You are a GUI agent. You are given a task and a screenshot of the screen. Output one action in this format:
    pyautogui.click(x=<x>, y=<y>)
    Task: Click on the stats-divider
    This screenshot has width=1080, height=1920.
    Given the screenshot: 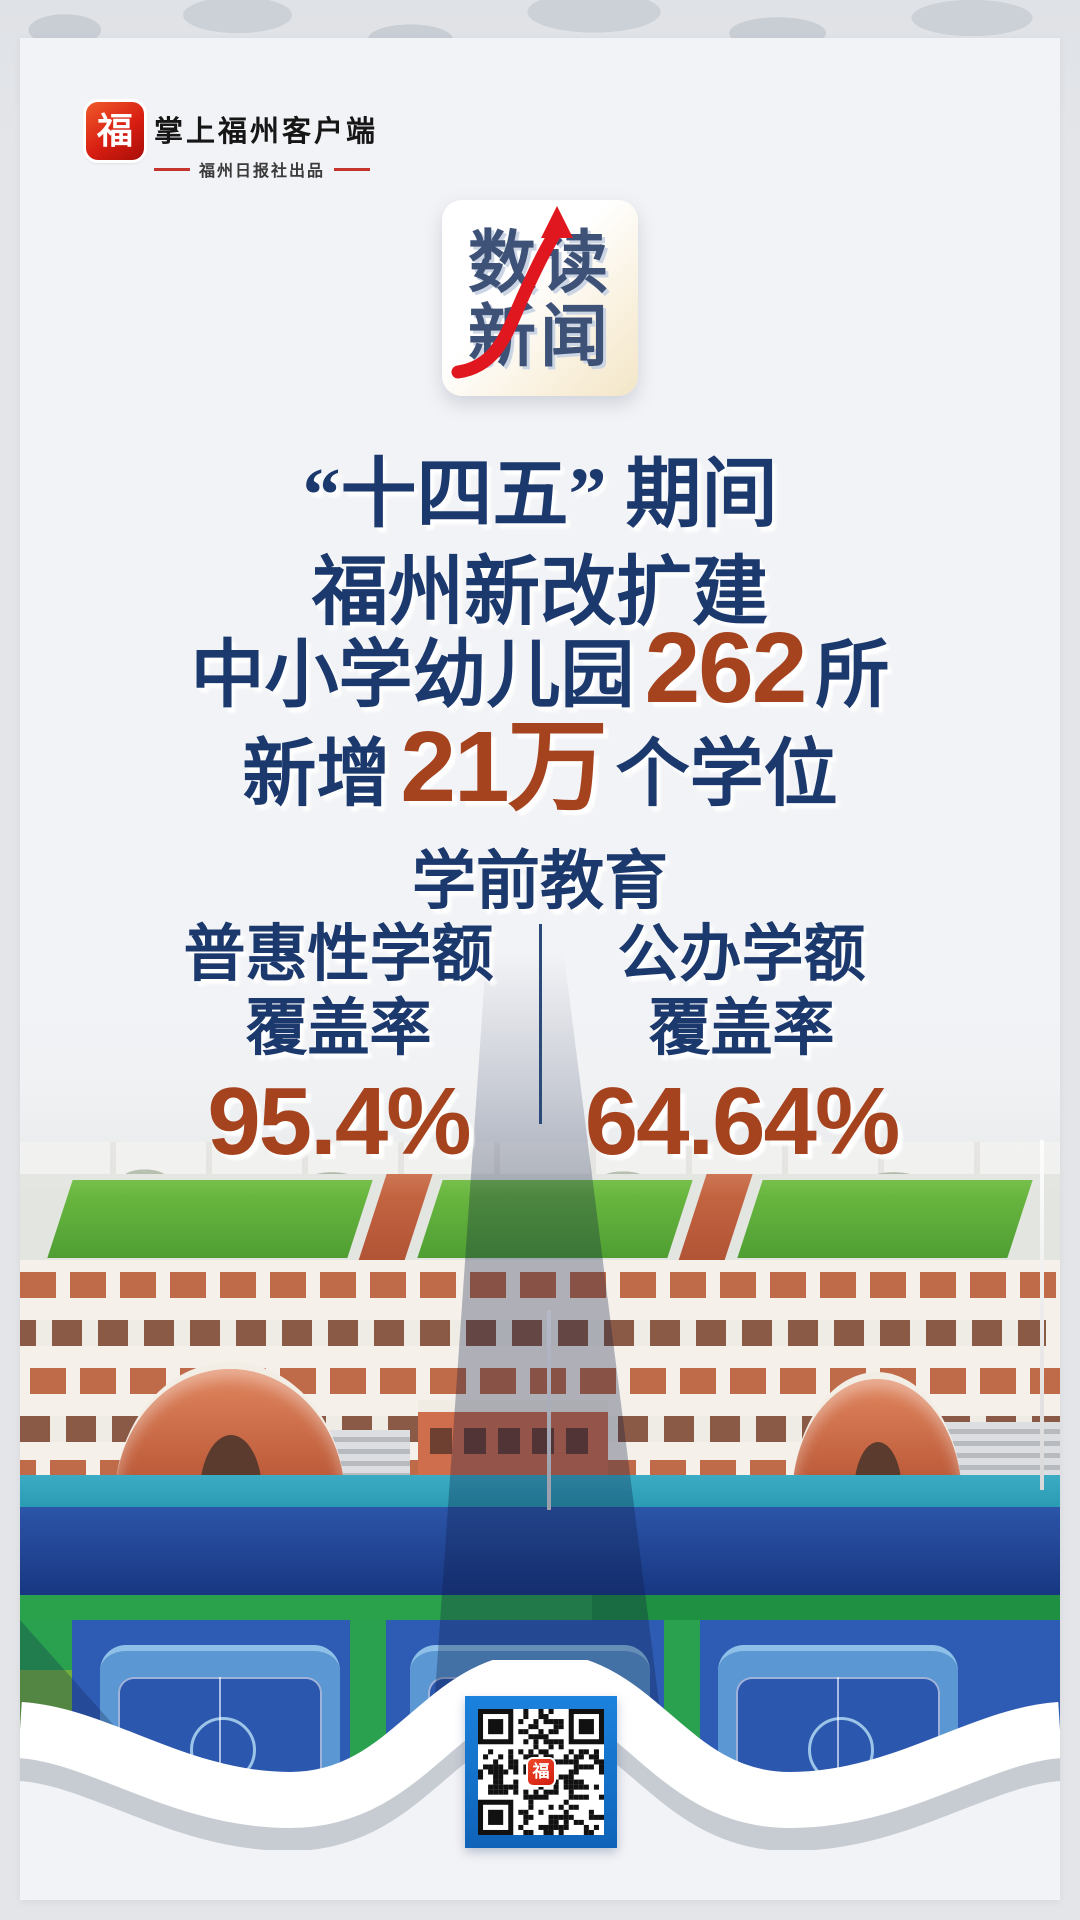 What is the action you would take?
    pyautogui.click(x=540, y=1024)
    